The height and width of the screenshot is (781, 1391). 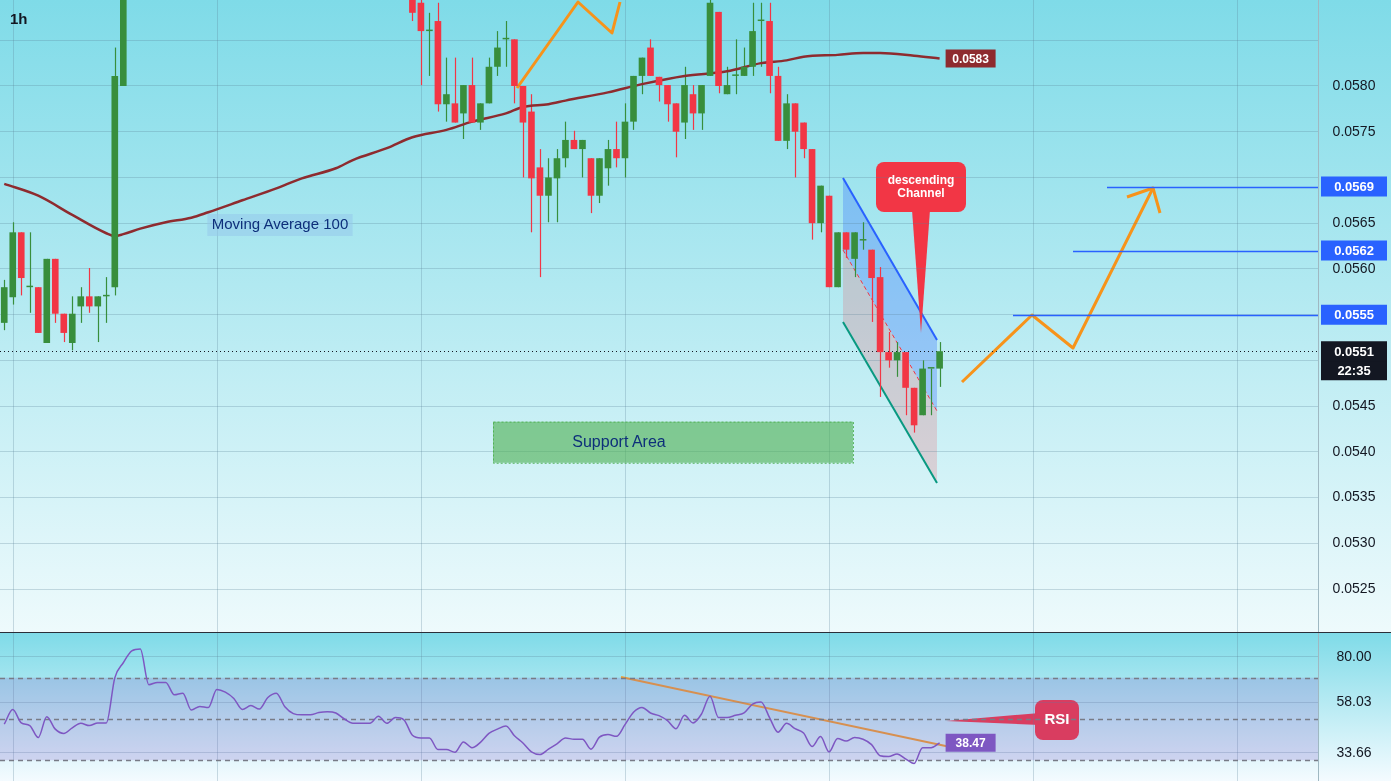 What do you see at coordinates (1354, 587) in the screenshot?
I see `y-tick-label: 0.0525` at bounding box center [1354, 587].